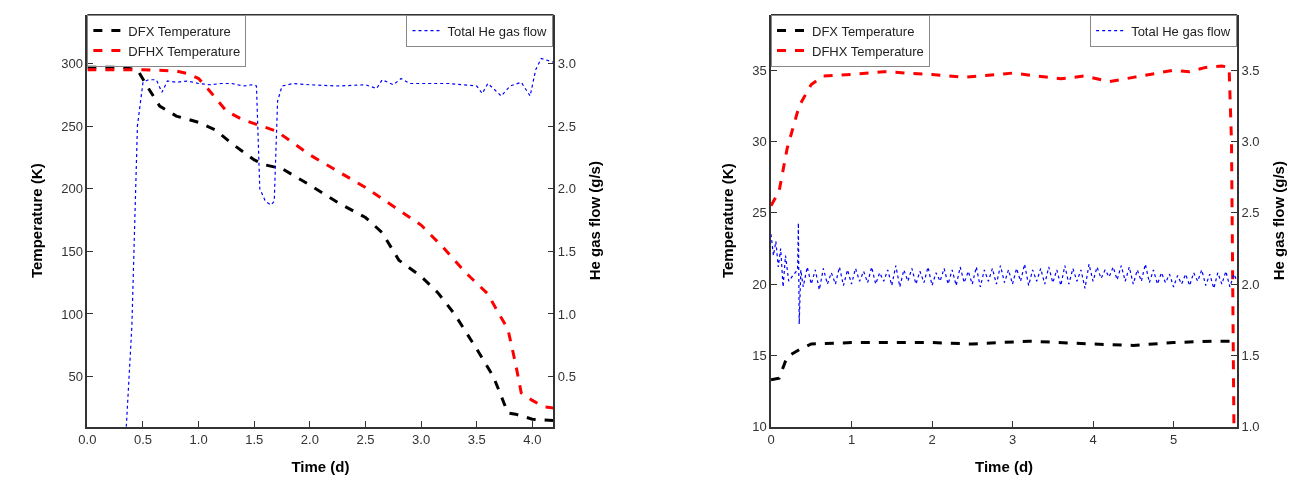  I want to click on x-tick-label: 1.5, so click(254, 440).